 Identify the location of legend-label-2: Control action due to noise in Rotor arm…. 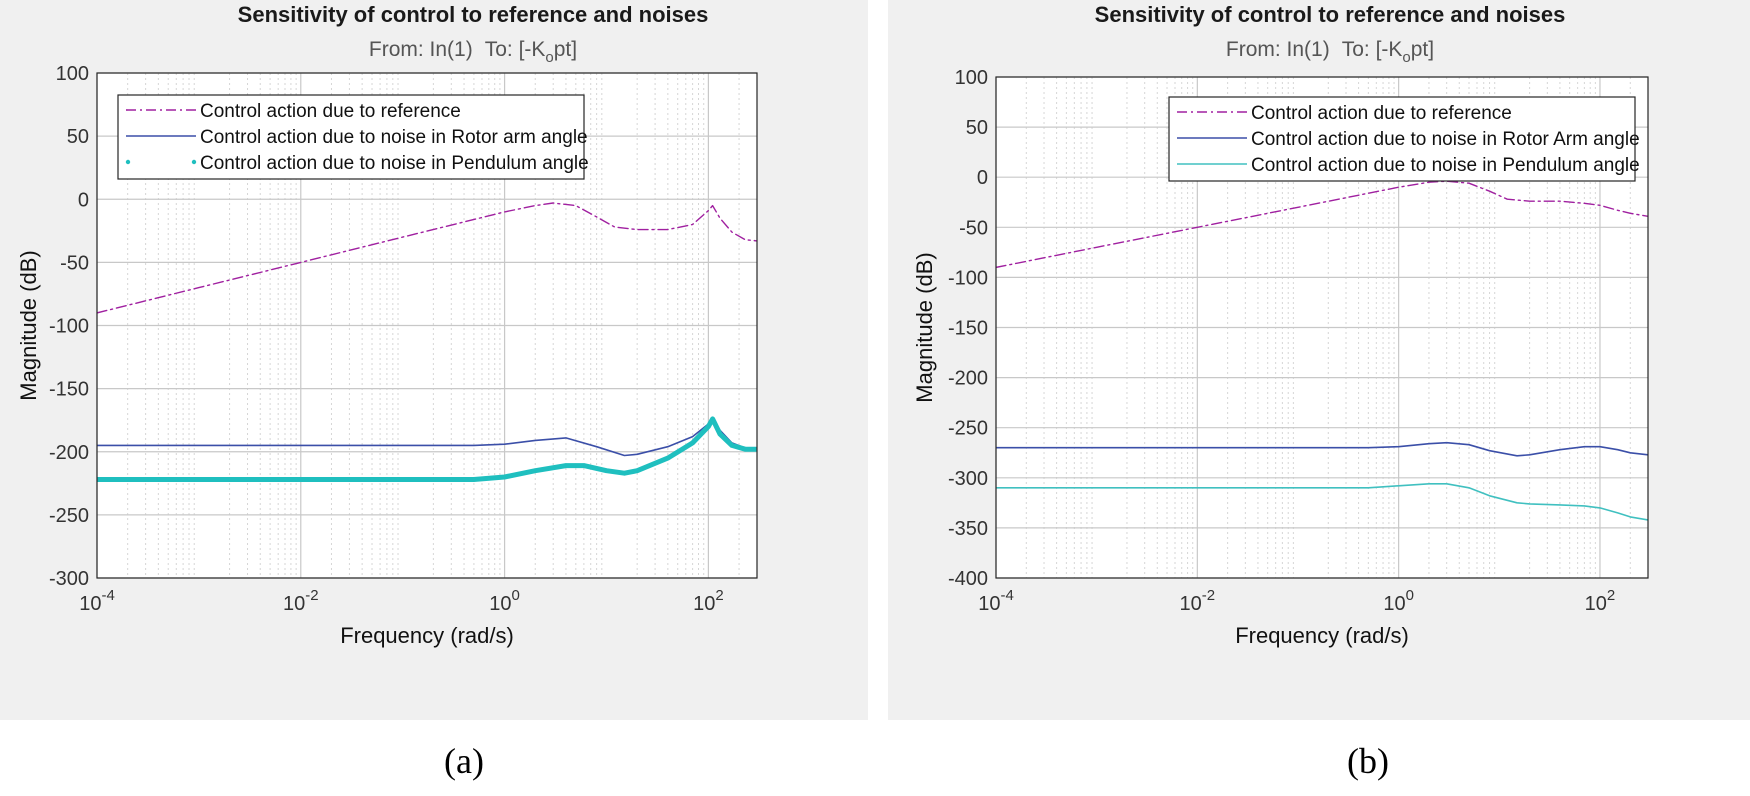
(394, 137).